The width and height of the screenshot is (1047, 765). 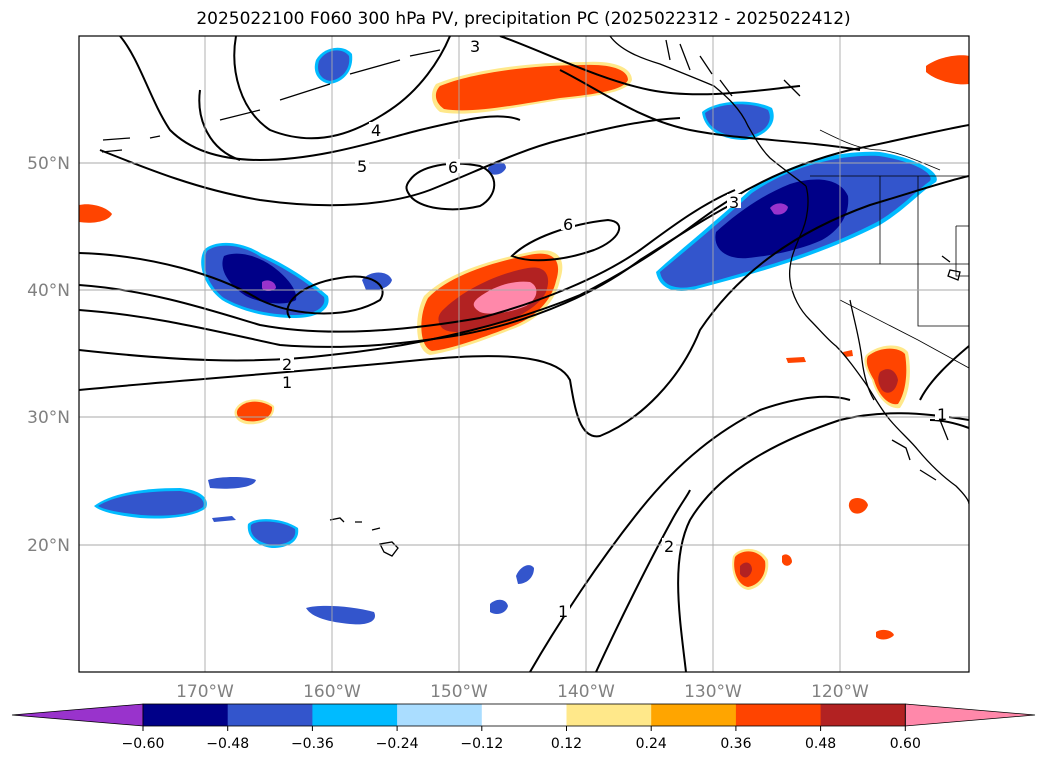 I want to click on colorbar-tick-label: −0.36, so click(x=312, y=744).